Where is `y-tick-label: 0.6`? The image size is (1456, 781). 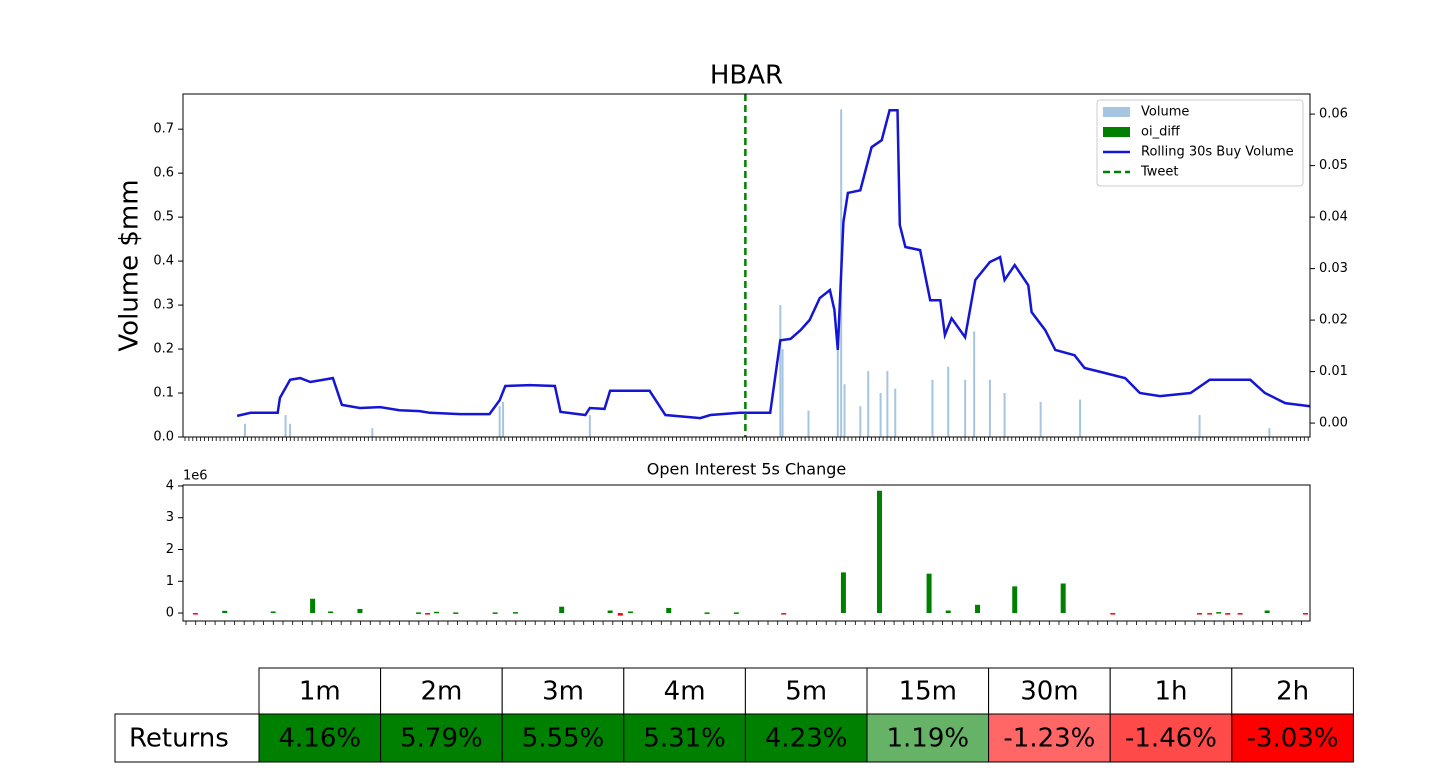
y-tick-label: 0.6 is located at coordinates (163, 173).